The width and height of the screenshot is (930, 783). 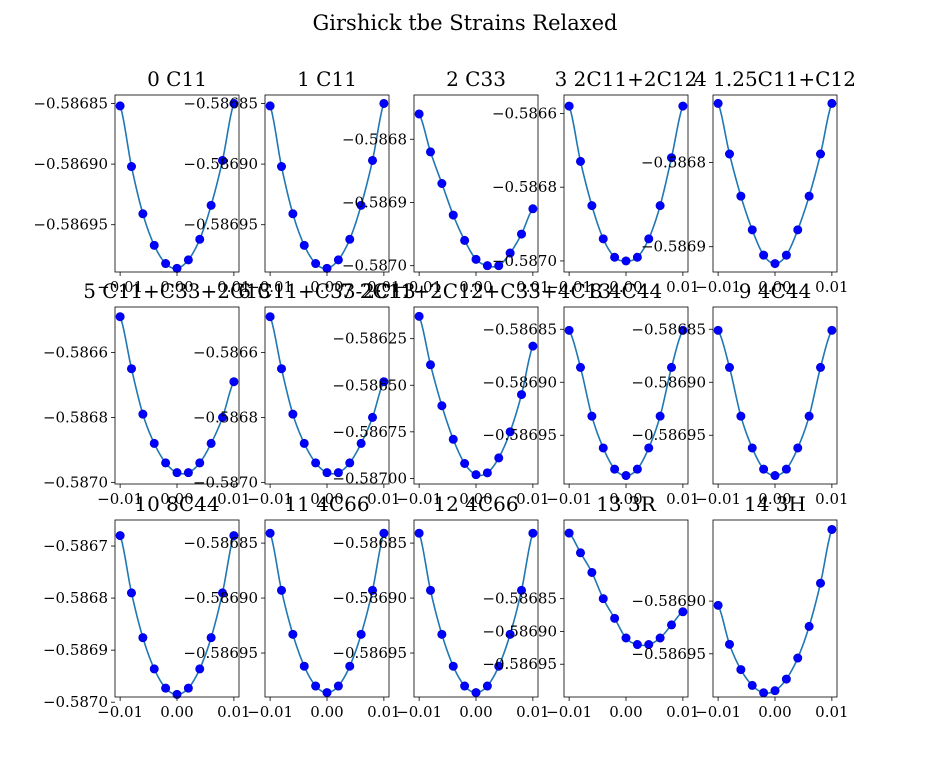 I want to click on subplot-title: 7 2C11+2C12+C33+4C13, so click(x=476, y=291).